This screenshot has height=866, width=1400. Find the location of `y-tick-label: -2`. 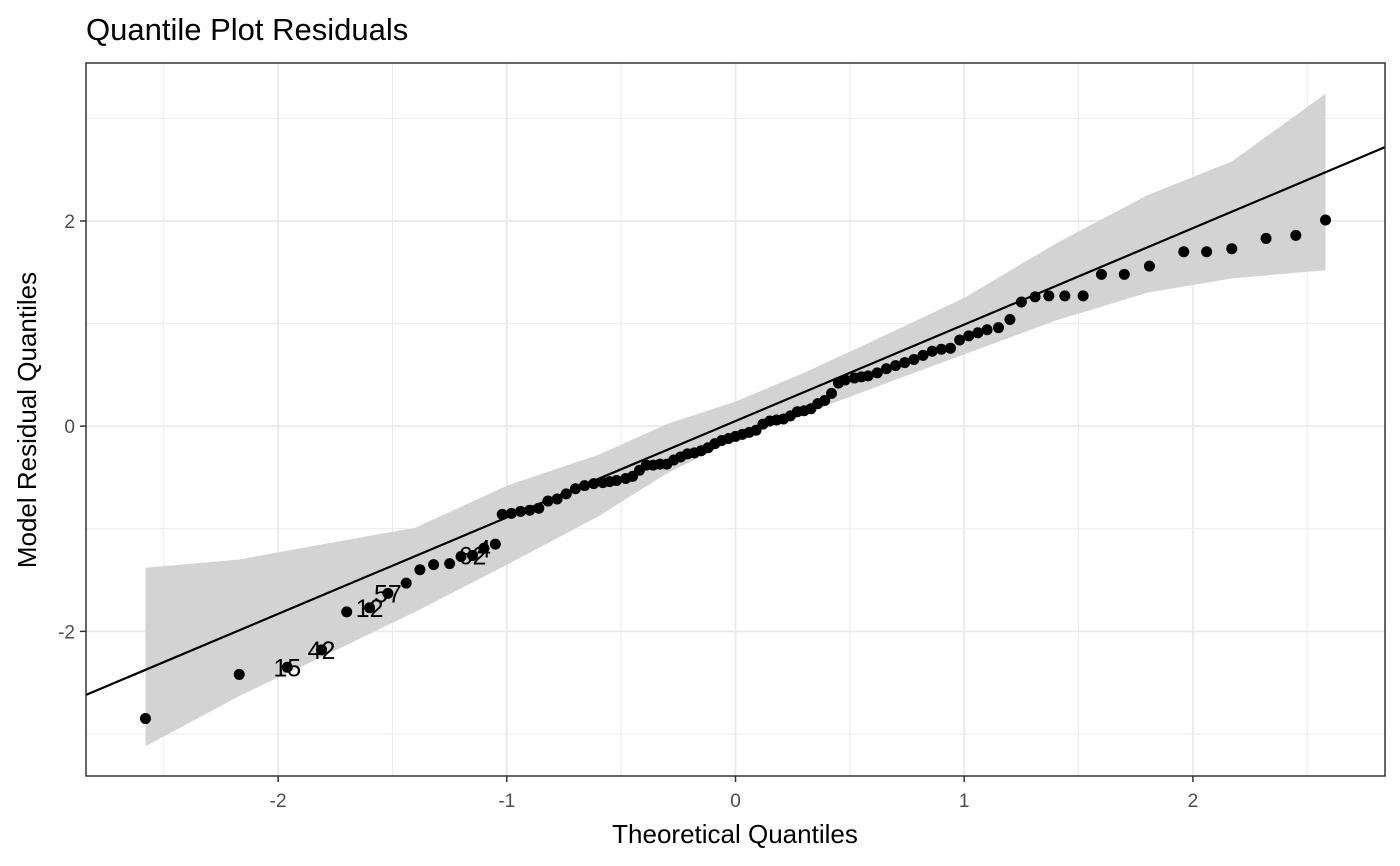

y-tick-label: -2 is located at coordinates (66, 632).